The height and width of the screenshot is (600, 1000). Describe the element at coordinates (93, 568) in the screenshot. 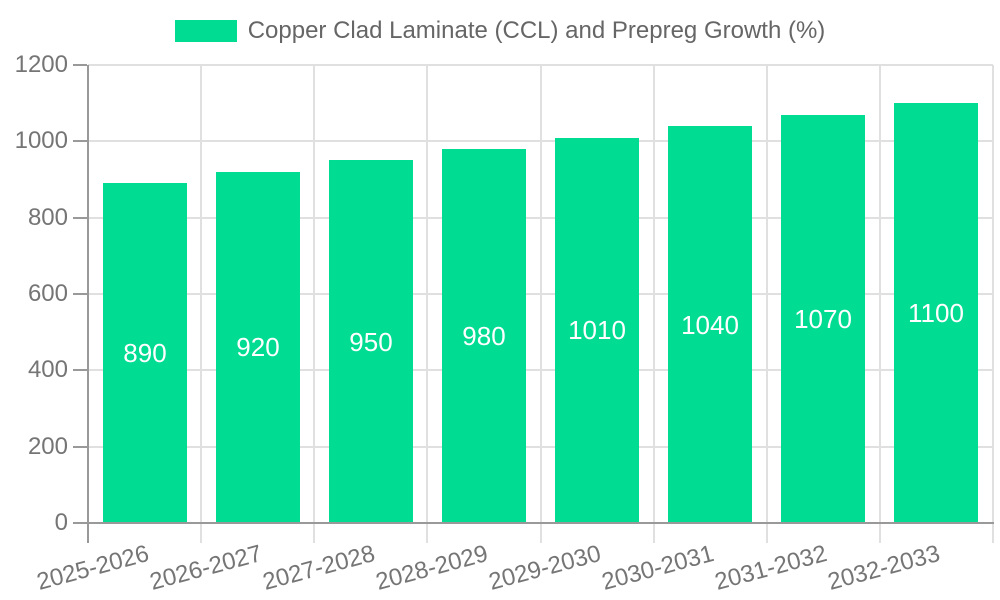

I see `x-axis-tick-label: 2025-2026` at that location.